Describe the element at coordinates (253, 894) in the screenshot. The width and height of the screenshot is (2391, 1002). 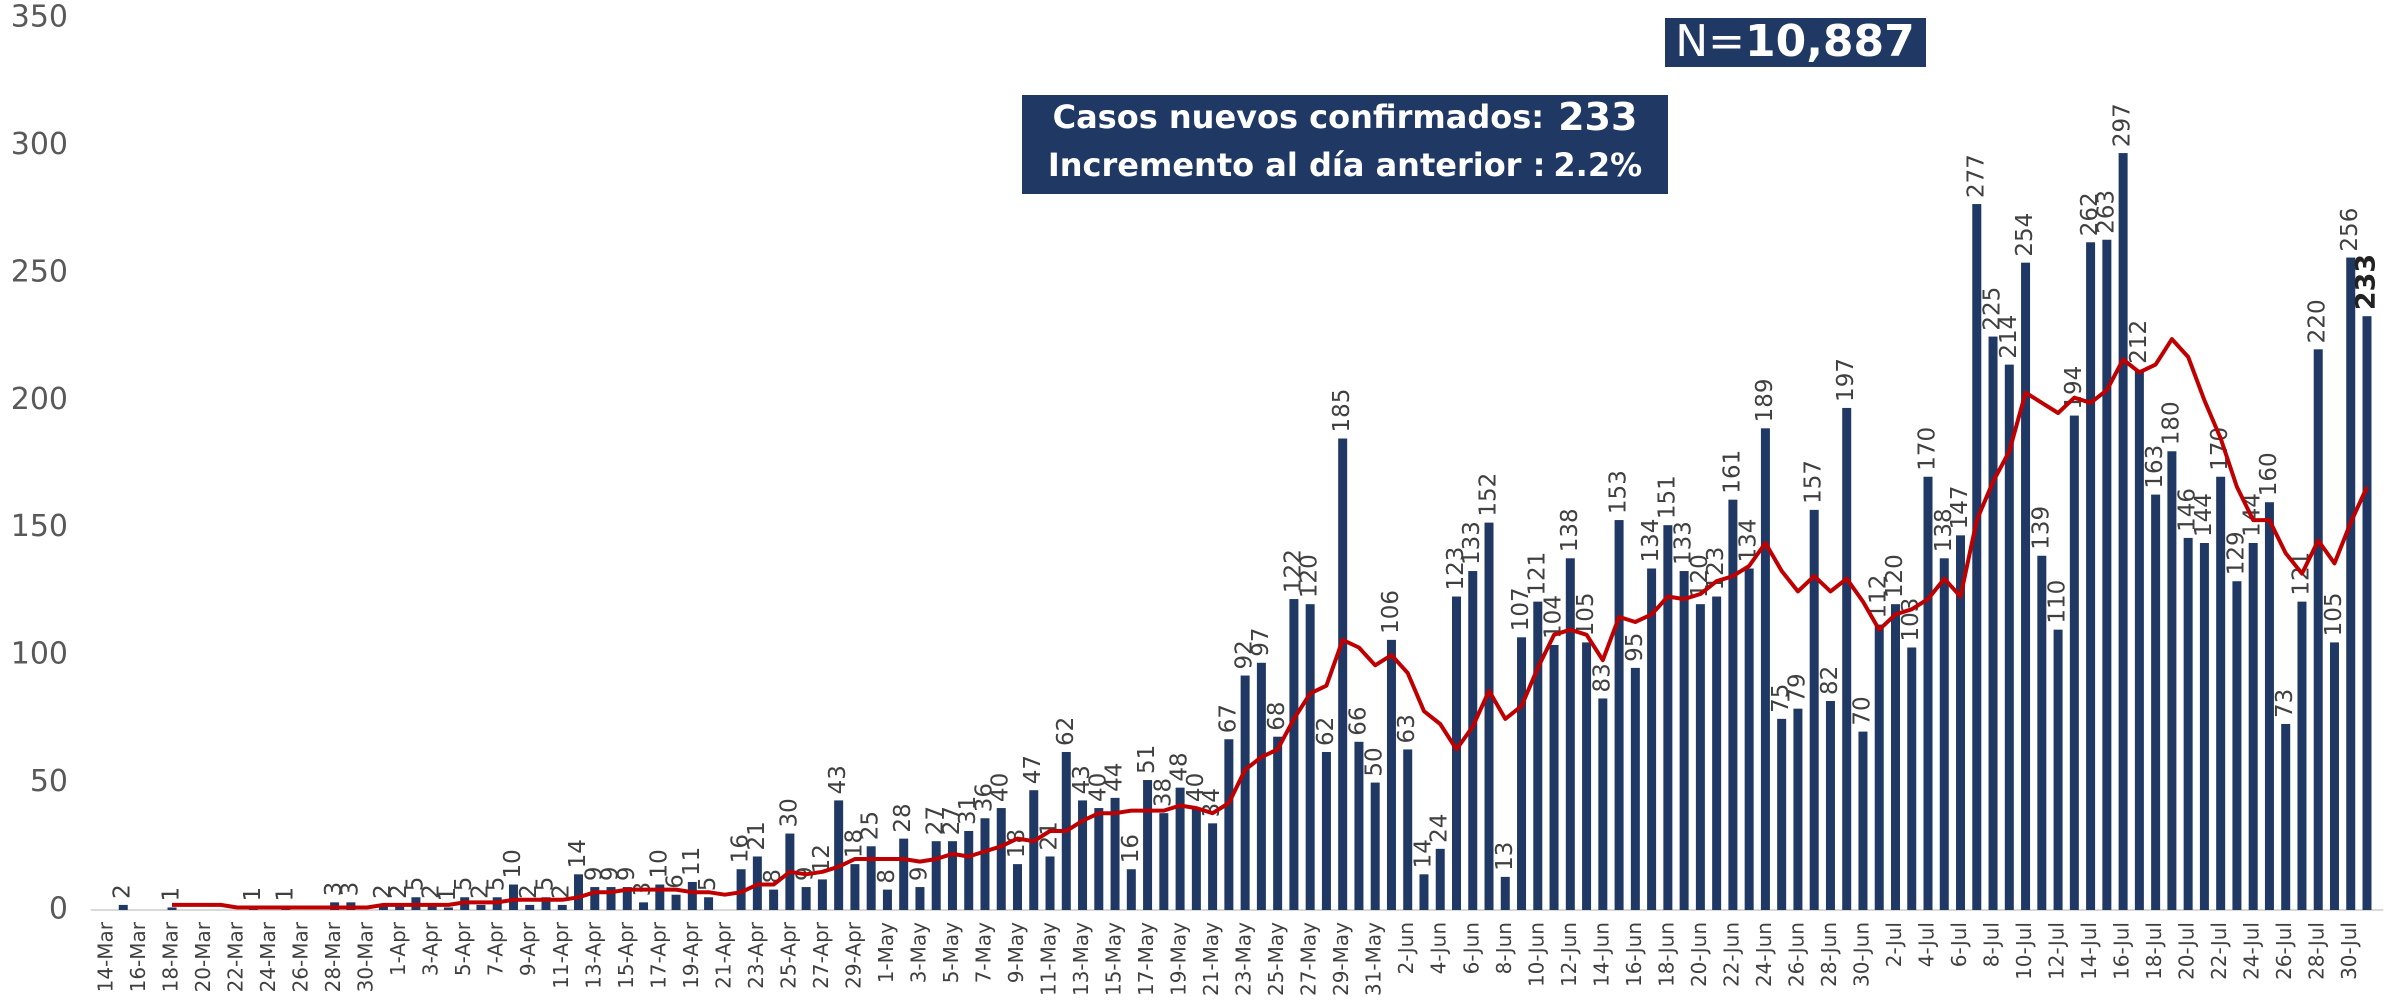
I see `data-label: 1` at that location.